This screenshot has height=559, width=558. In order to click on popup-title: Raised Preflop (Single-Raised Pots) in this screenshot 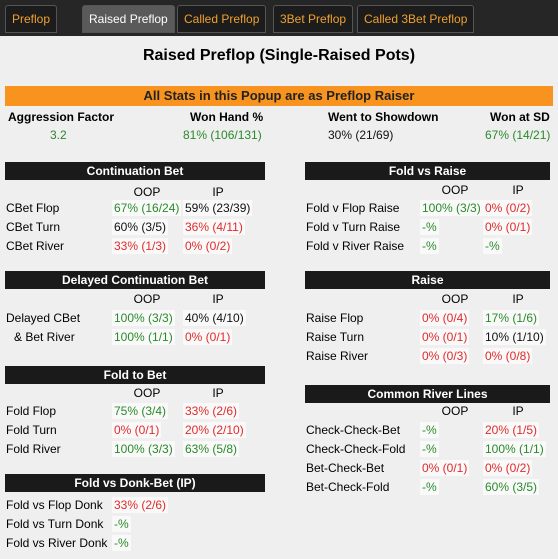, I will do `click(279, 55)`.